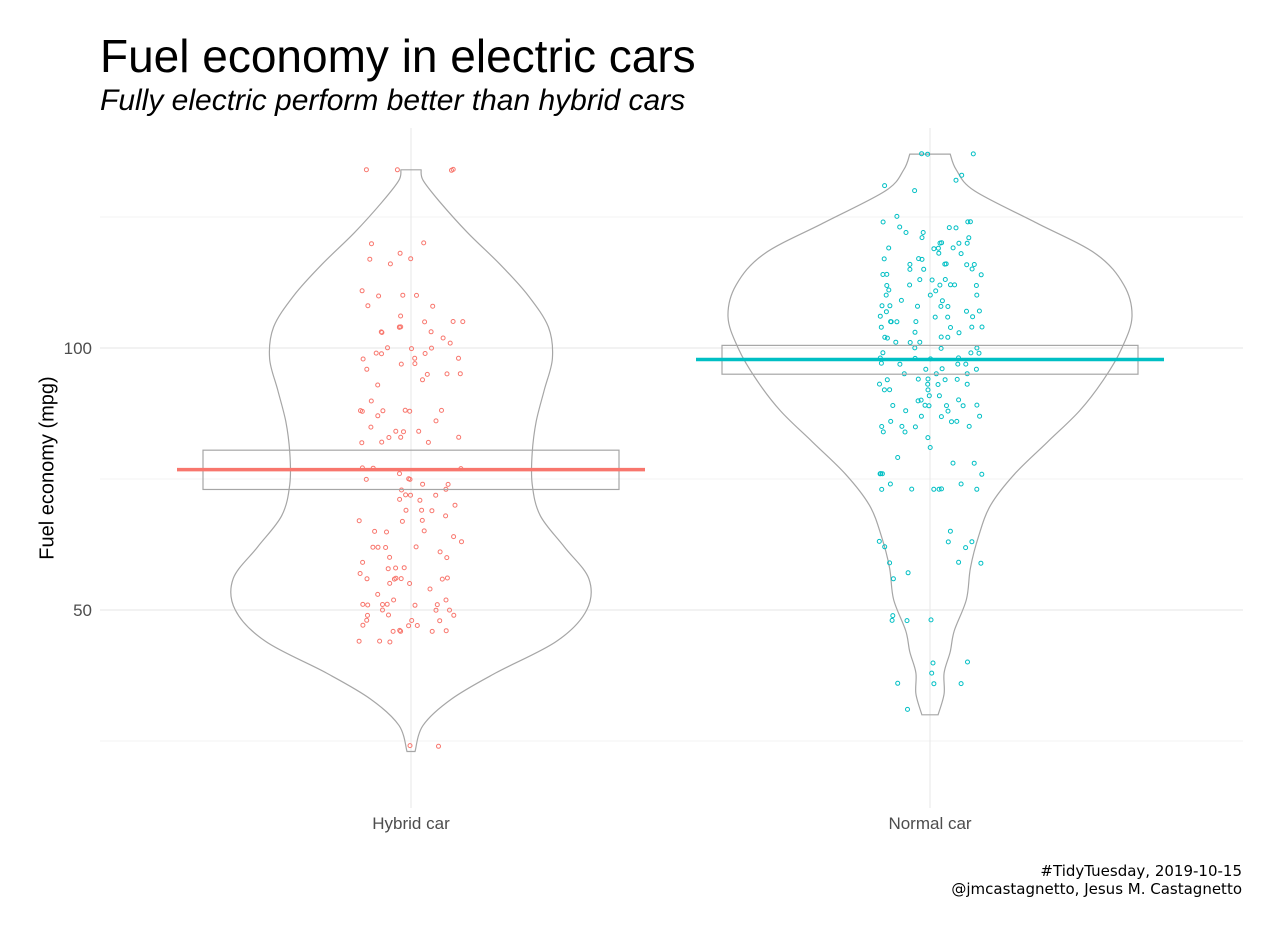 The width and height of the screenshot is (1280, 936). I want to click on caption-line-author: @jmcastagnetto, Jesus M. Castagnetto, so click(1096, 889).